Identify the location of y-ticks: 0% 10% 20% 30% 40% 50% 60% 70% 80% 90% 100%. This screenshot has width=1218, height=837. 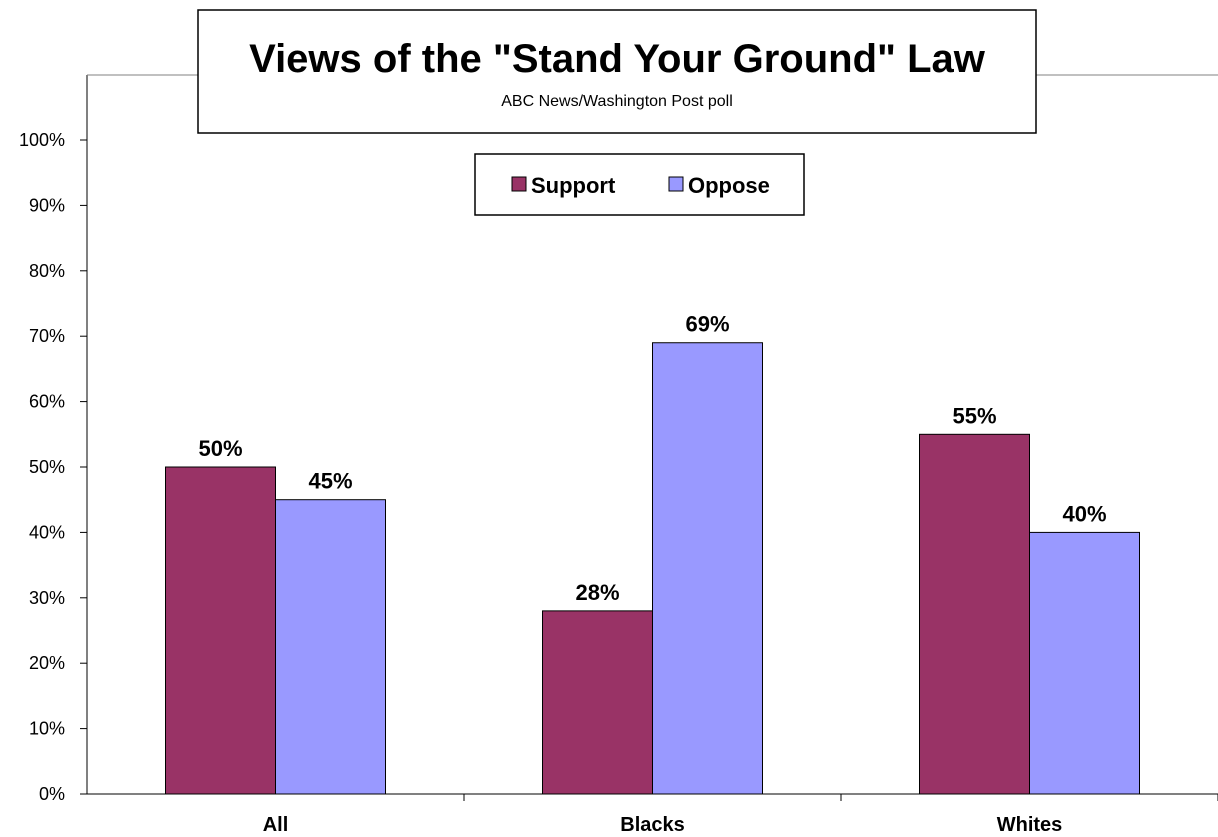
(53, 467).